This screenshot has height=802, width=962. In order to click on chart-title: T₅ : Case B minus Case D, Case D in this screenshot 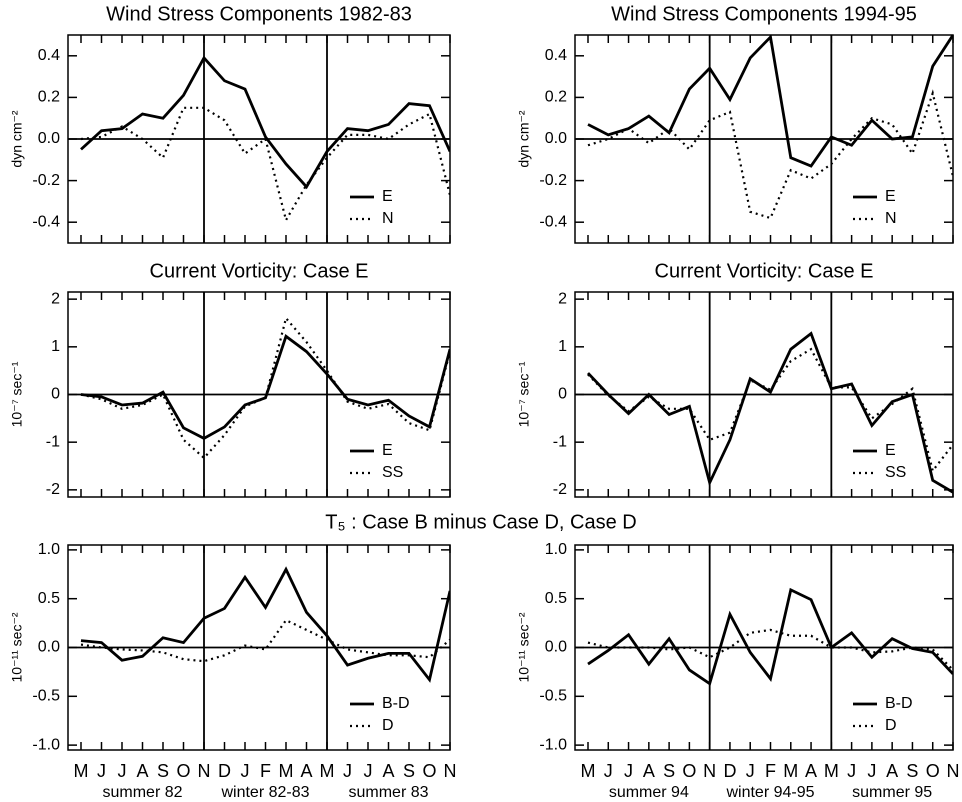, I will do `click(480, 522)`.